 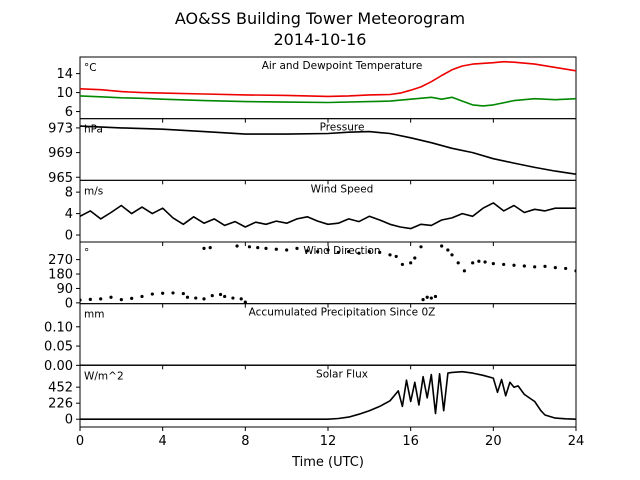 I want to click on panel-unit-label: °, so click(x=86, y=253).